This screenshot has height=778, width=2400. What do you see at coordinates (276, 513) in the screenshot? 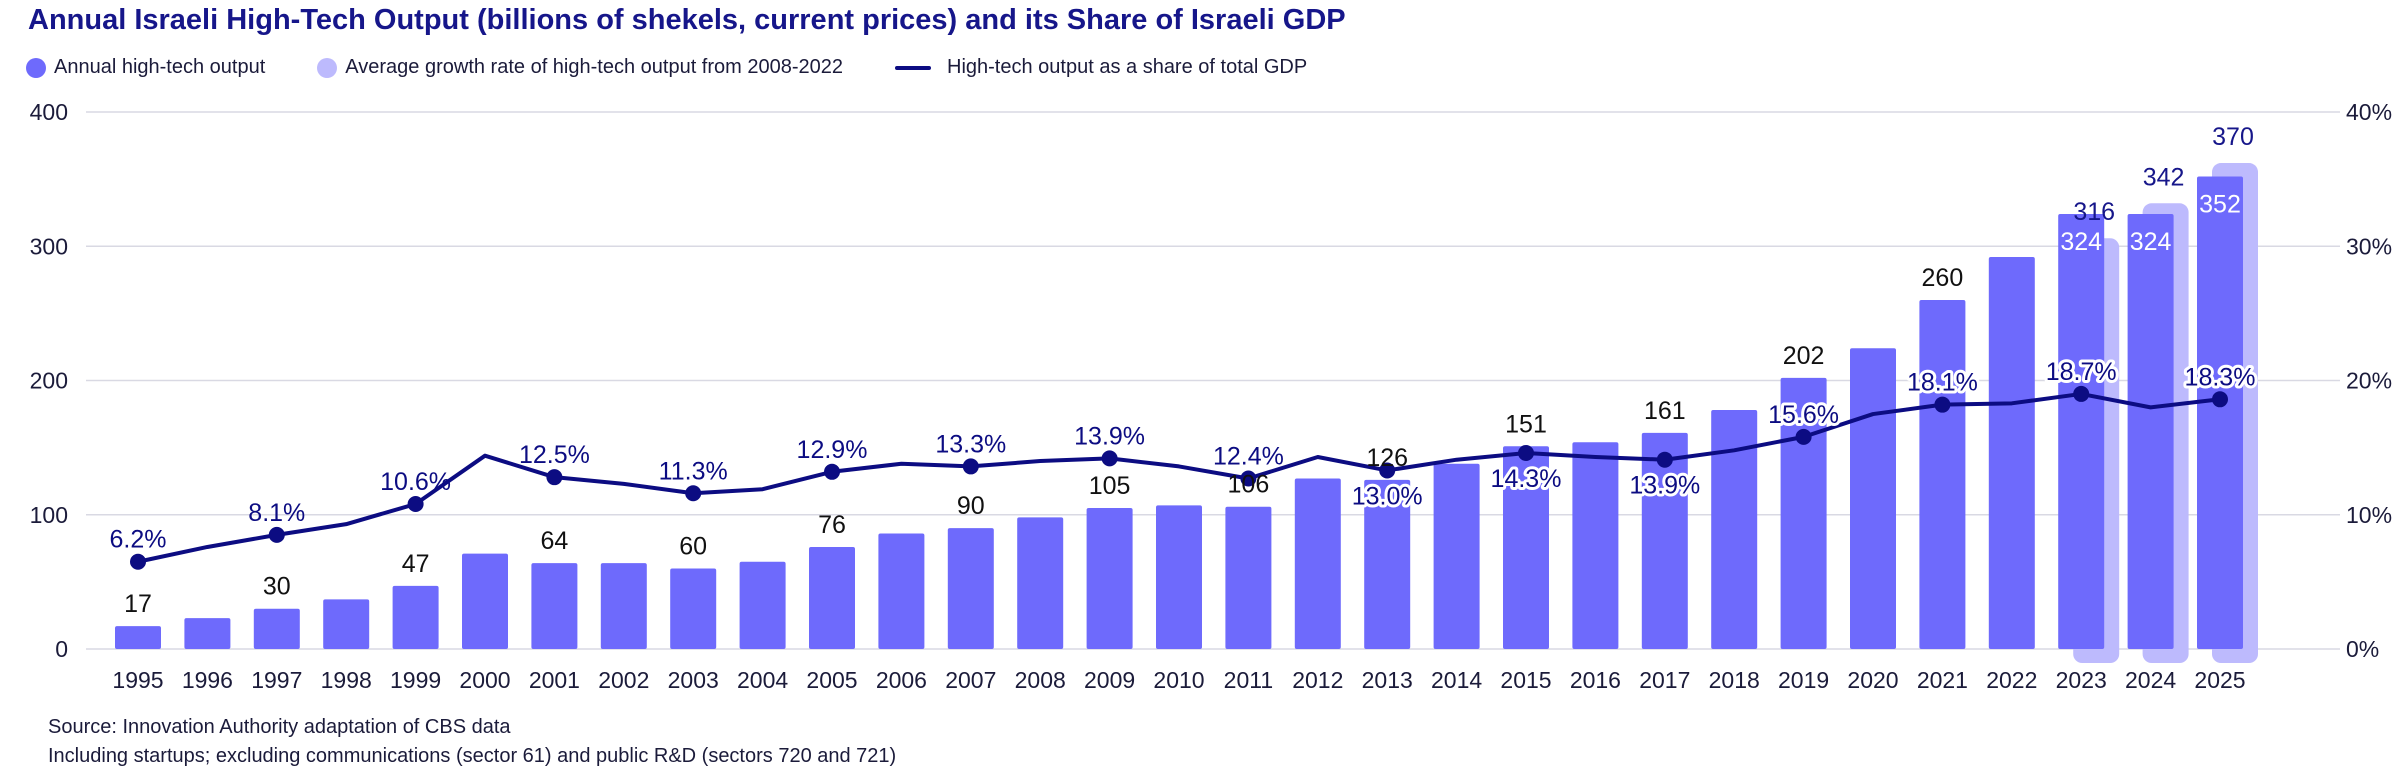
I see `gdp-share-label: 8.1%` at bounding box center [276, 513].